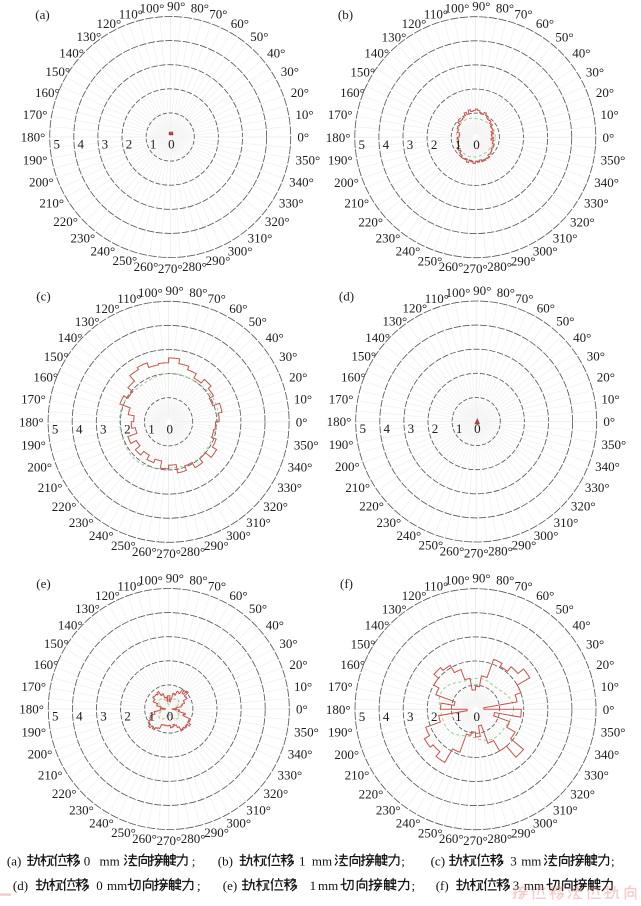  Describe the element at coordinates (87, 860) in the screenshot. I see `svg-text: 0` at that location.